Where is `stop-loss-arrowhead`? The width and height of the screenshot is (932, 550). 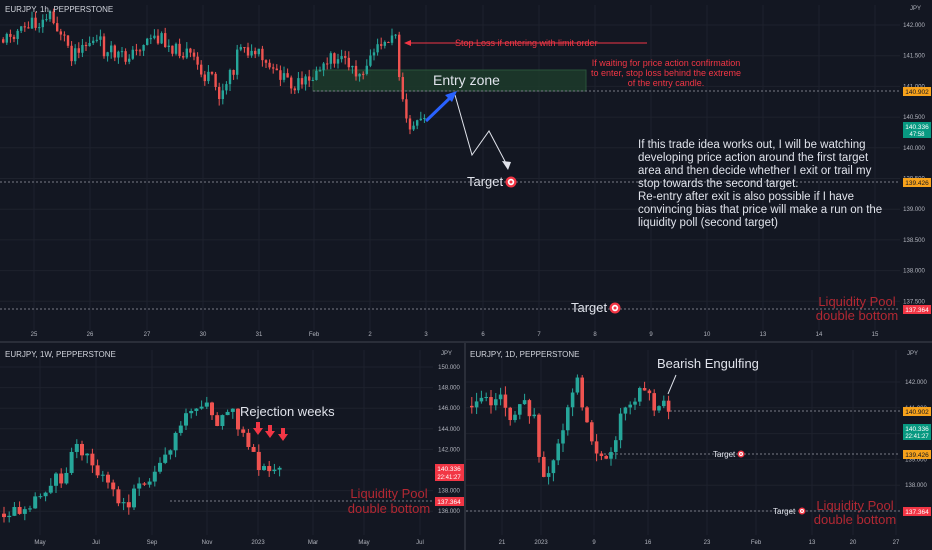
stop-loss-arrowhead is located at coordinates (407, 43).